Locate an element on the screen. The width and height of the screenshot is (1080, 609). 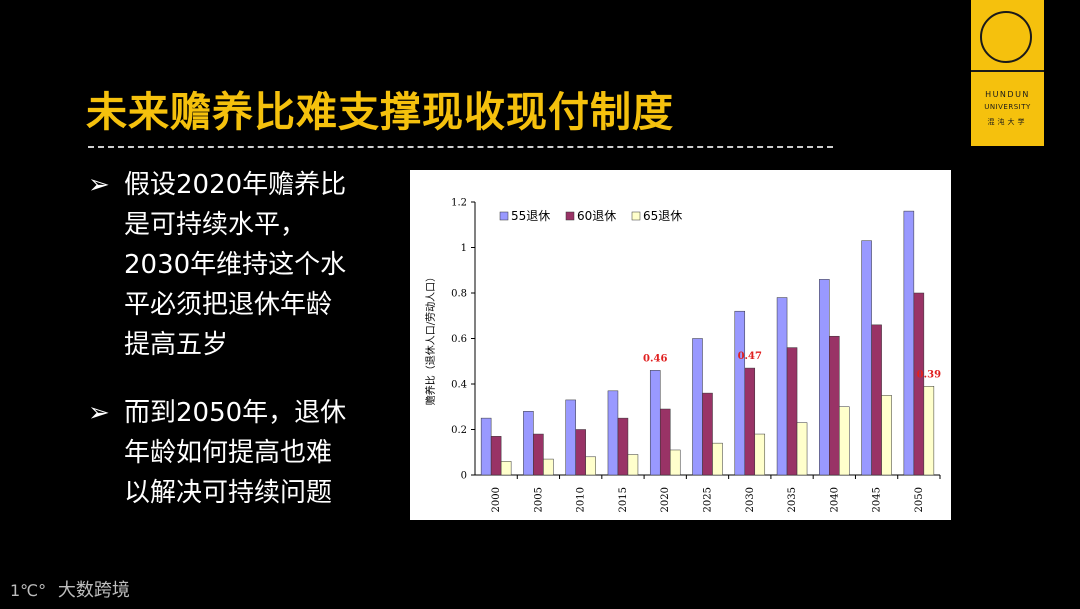
legend-label-55退休: 55退休 is located at coordinates (530, 216).